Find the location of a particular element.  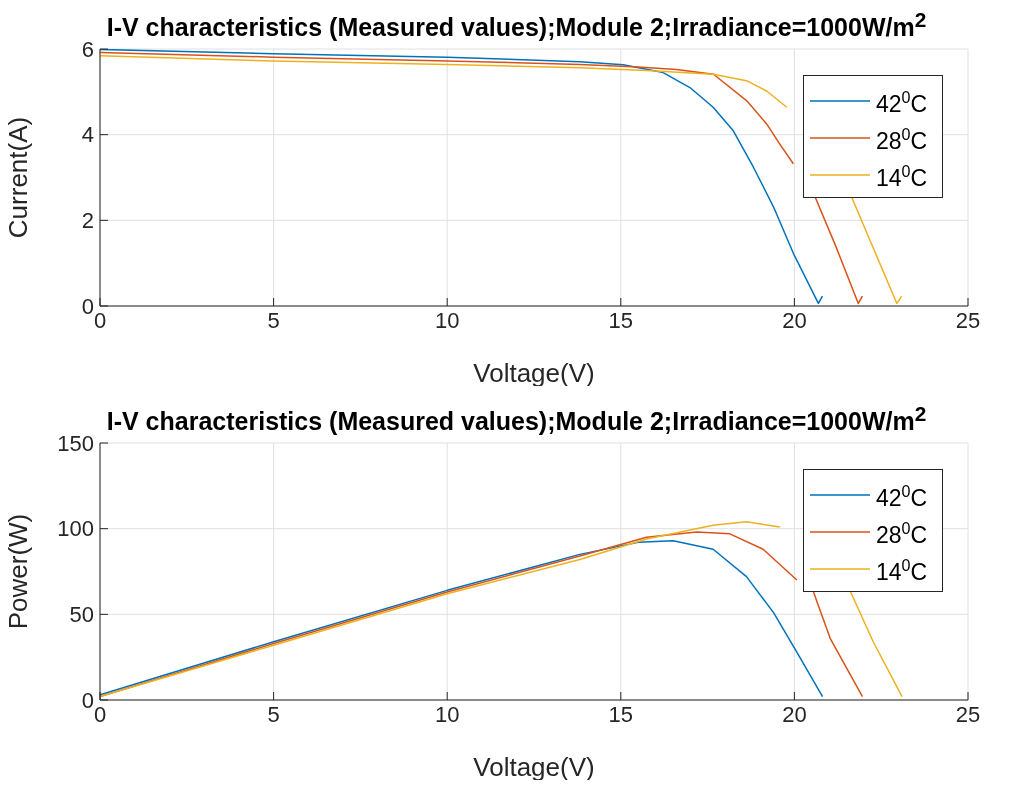

y-tick-label: 150 is located at coordinates (75, 443).